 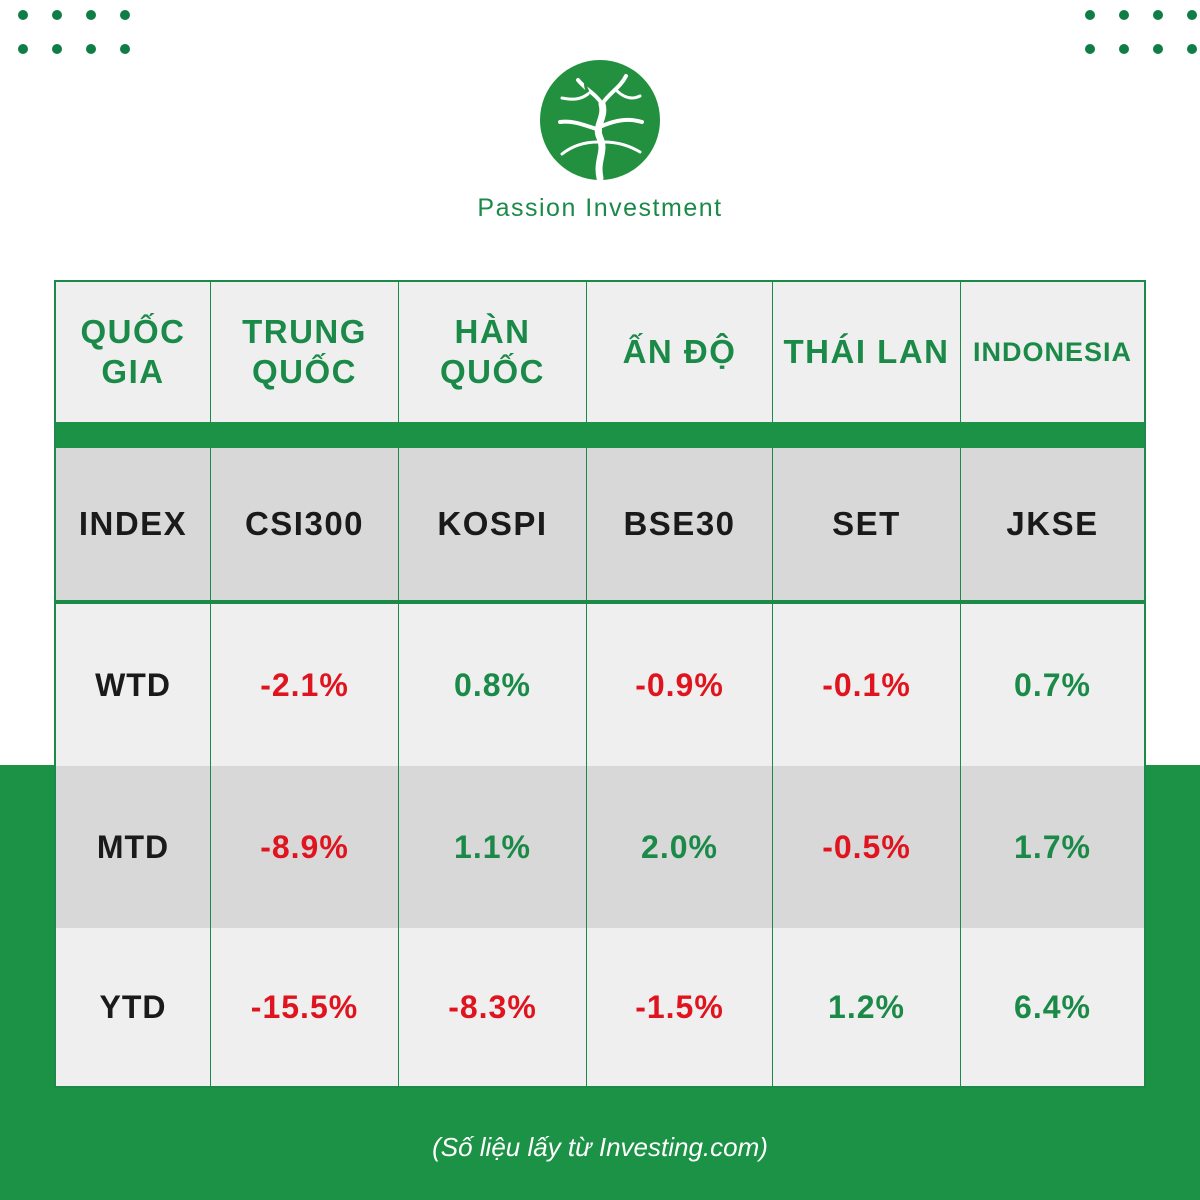 What do you see at coordinates (867, 847) in the screenshot?
I see `value-cell: -0.5%` at bounding box center [867, 847].